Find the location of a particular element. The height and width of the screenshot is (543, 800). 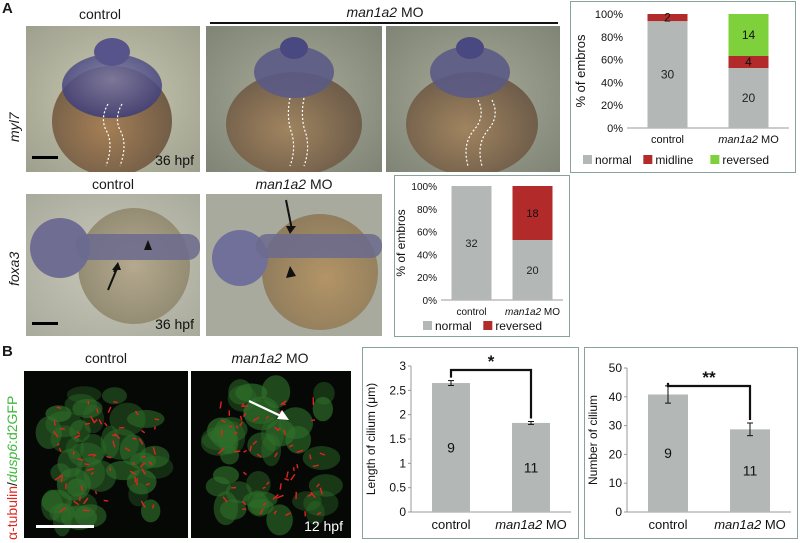

chartA1-legend-label-0: normal is located at coordinates (613, 160).